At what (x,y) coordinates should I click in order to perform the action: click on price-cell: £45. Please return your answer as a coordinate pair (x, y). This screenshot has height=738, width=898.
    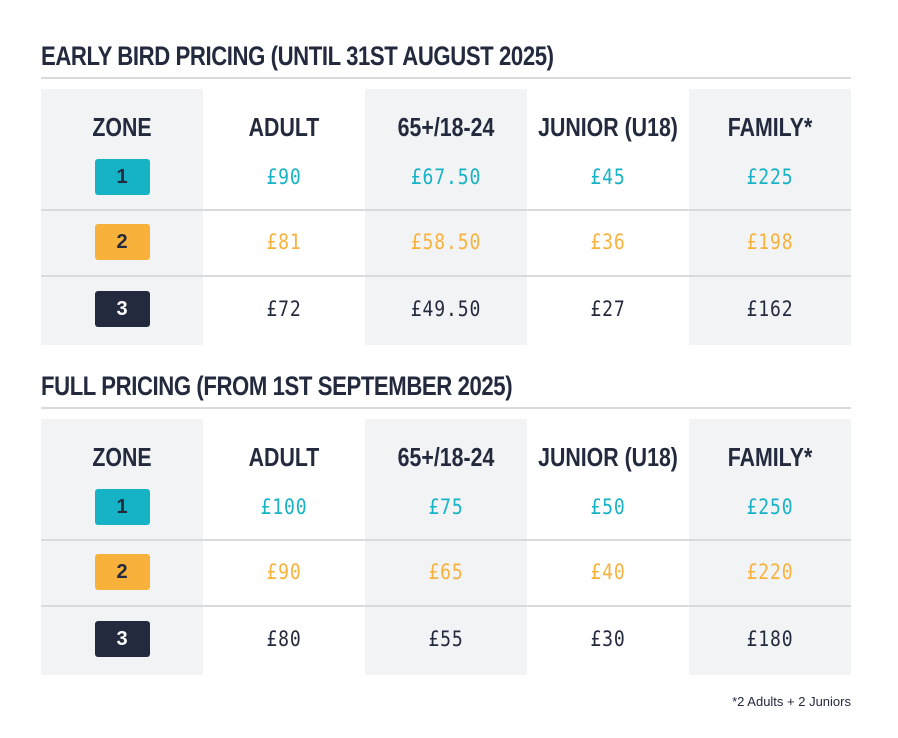
    Looking at the image, I should click on (608, 177).